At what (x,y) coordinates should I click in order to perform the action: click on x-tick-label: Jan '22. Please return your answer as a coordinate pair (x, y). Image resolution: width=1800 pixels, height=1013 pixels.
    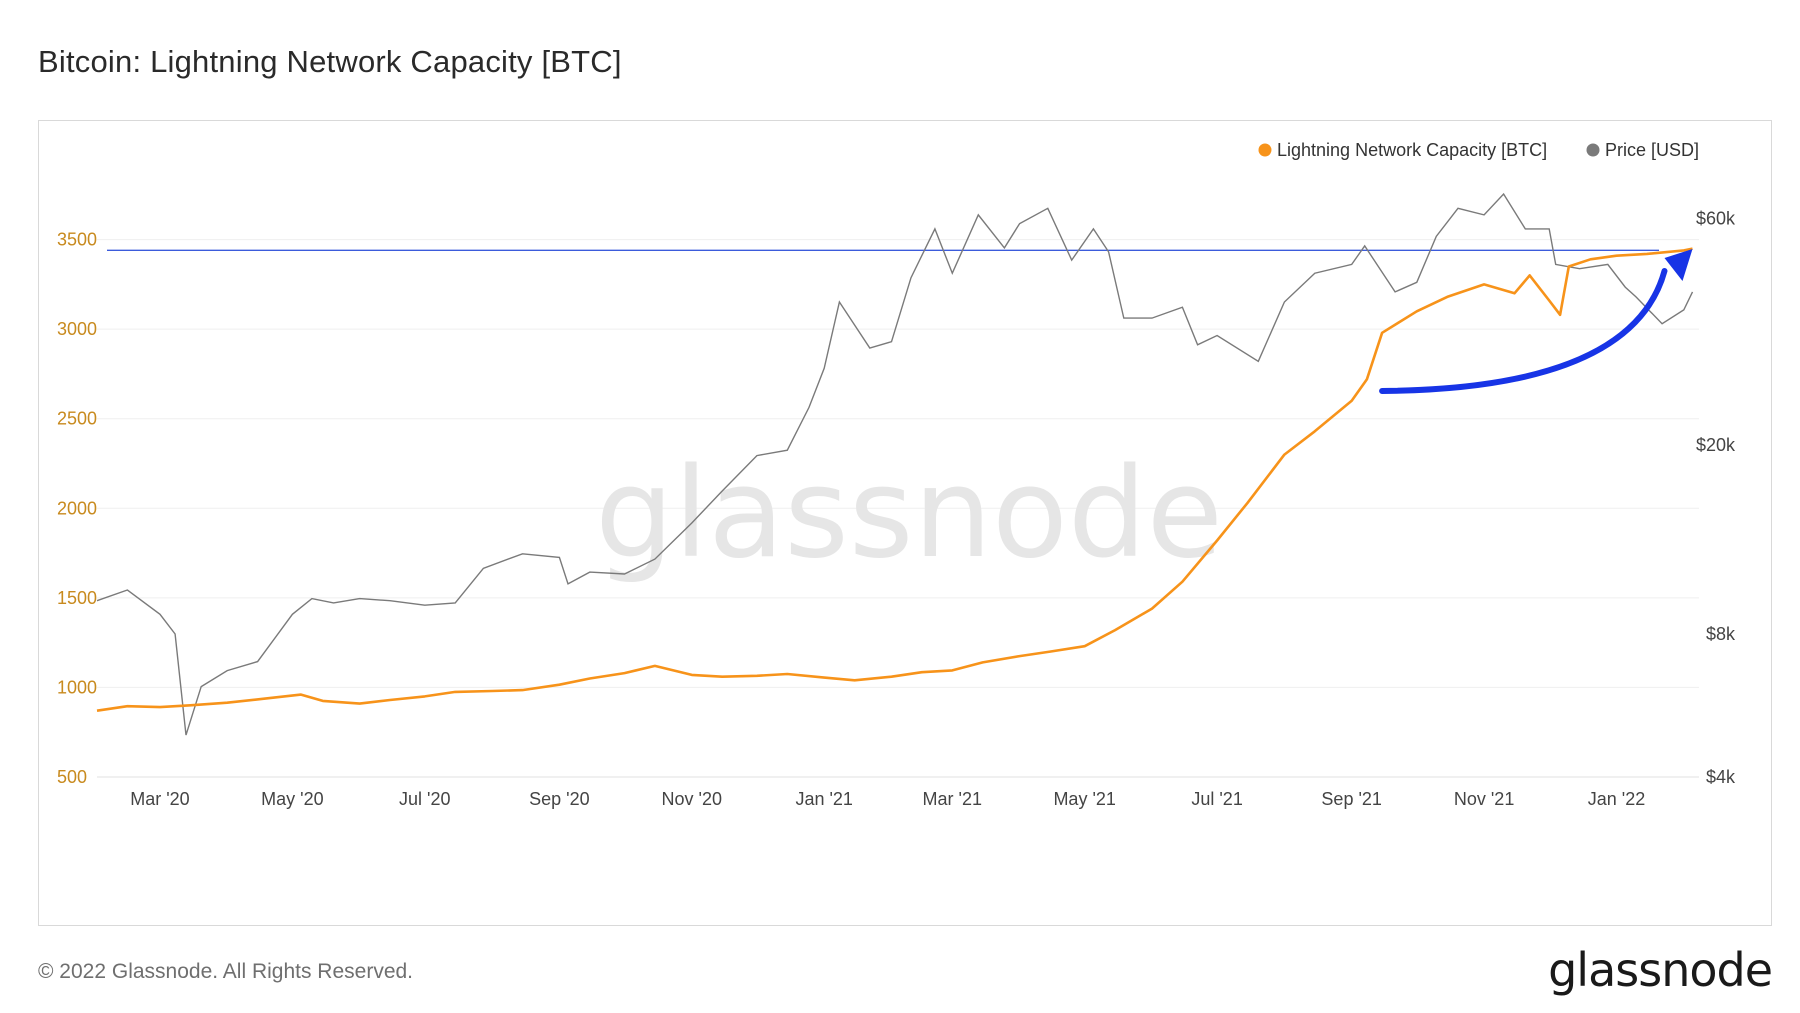
    Looking at the image, I should click on (1616, 799).